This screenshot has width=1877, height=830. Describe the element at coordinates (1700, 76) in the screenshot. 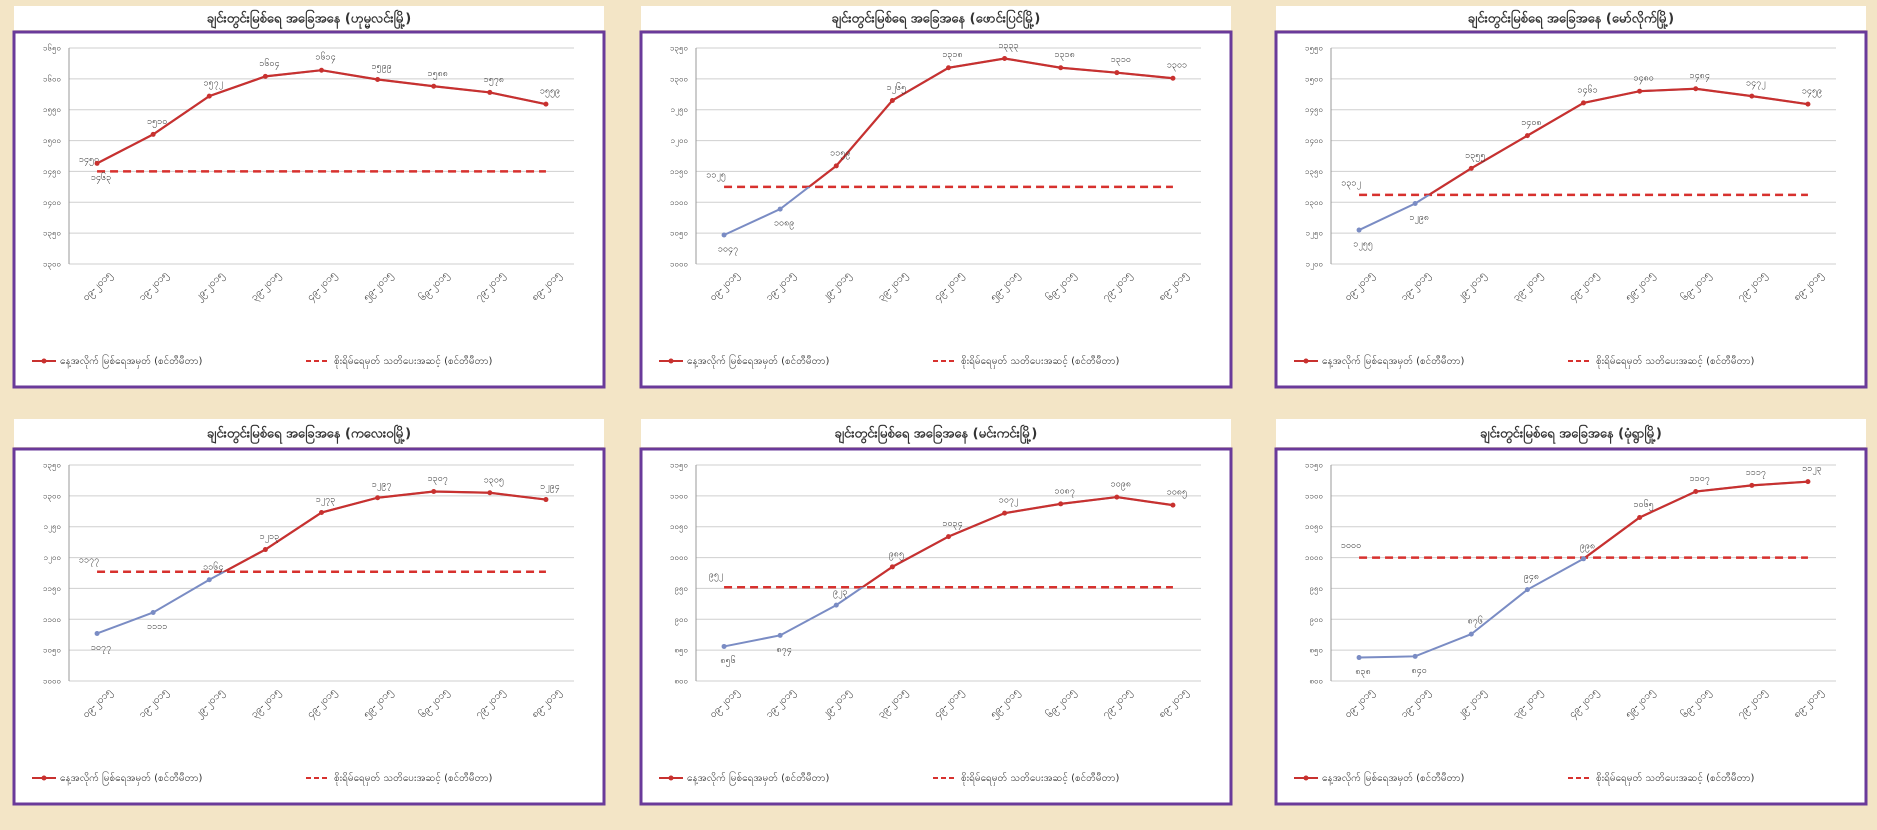

I see `data-label: ၁၄၈၄` at that location.